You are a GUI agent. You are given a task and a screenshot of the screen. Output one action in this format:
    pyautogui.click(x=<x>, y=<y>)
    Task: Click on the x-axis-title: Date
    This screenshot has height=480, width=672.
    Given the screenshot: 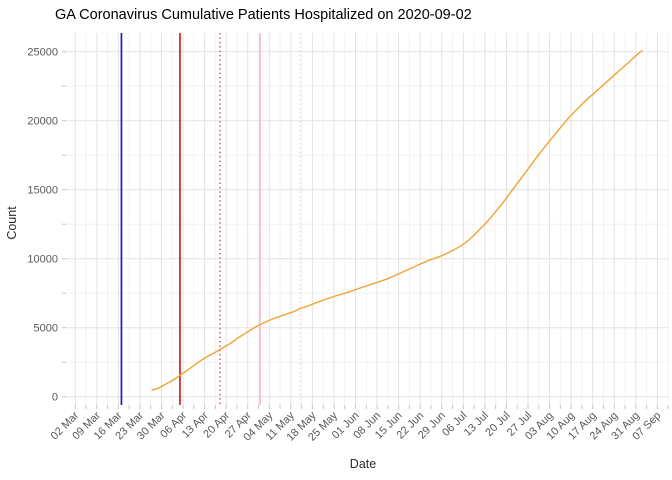 What is the action you would take?
    pyautogui.click(x=363, y=464)
    